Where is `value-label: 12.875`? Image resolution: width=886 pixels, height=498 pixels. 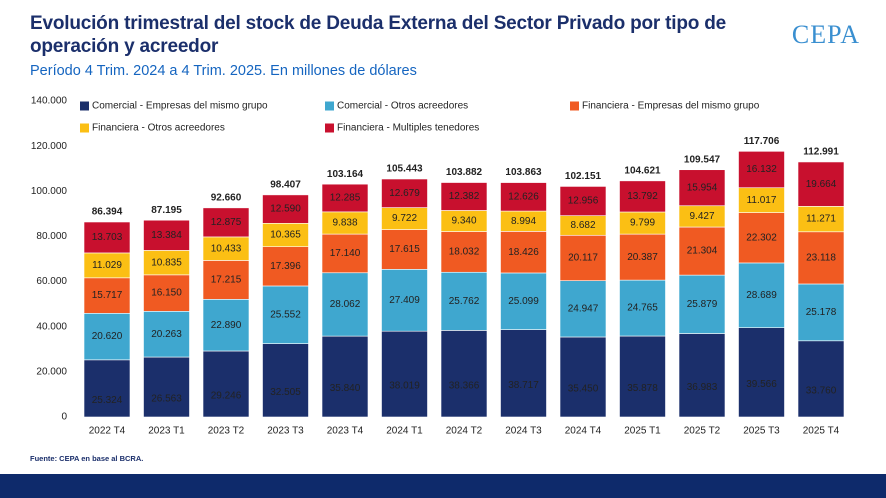
value-label: 12.875 is located at coordinates (226, 222).